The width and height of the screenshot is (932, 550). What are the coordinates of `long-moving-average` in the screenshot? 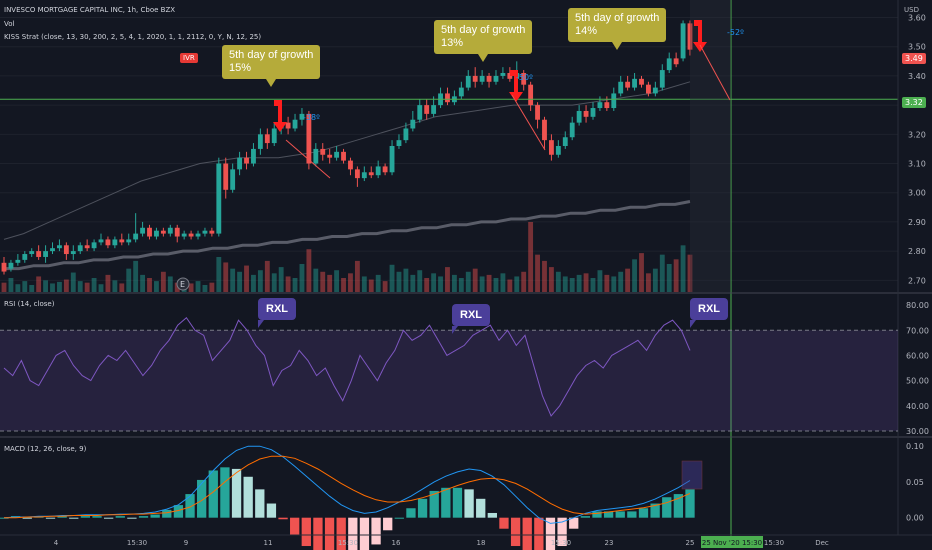 It's located at (347, 235).